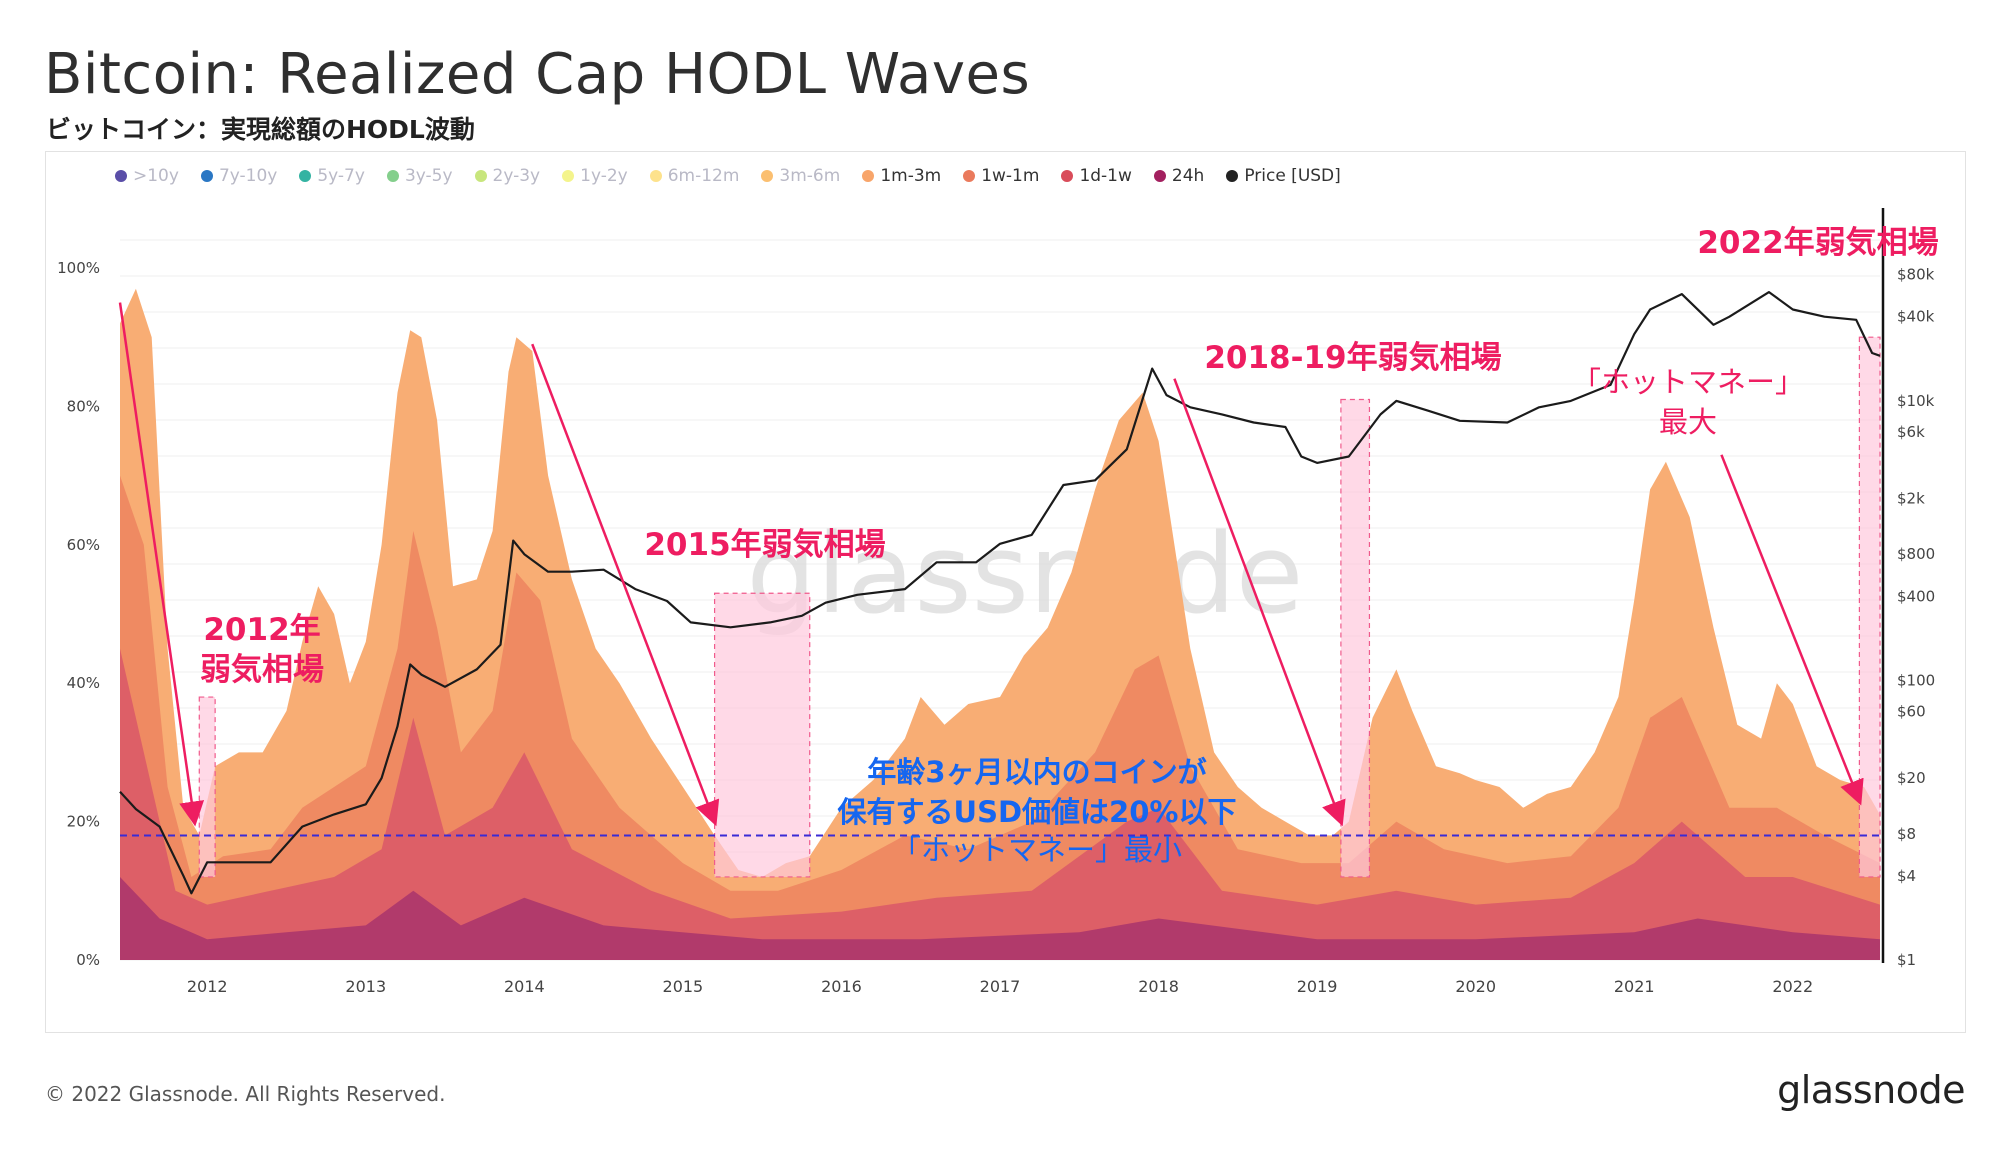  I want to click on annotation-2015: 2015年弱気相場, so click(764, 545).